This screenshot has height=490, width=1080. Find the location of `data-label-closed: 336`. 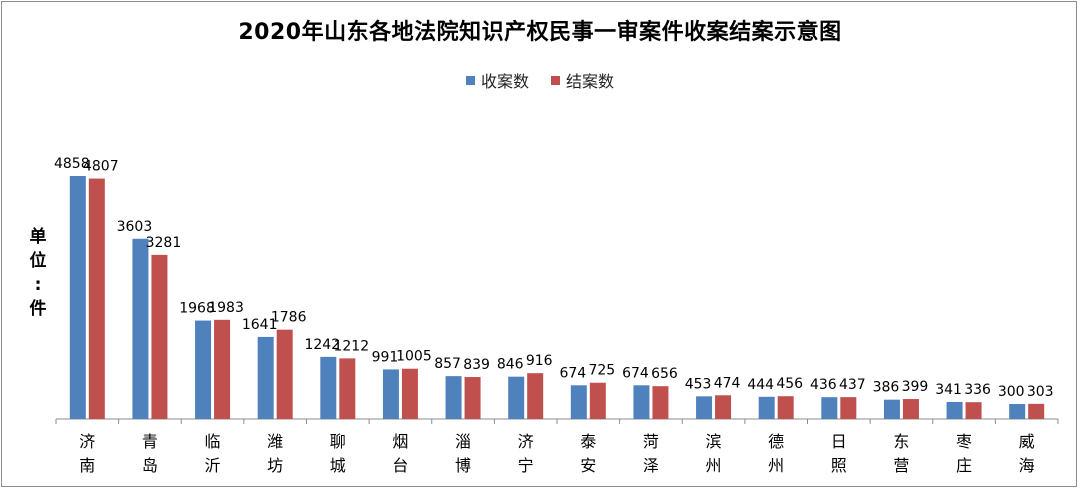

data-label-closed: 336 is located at coordinates (977, 390).